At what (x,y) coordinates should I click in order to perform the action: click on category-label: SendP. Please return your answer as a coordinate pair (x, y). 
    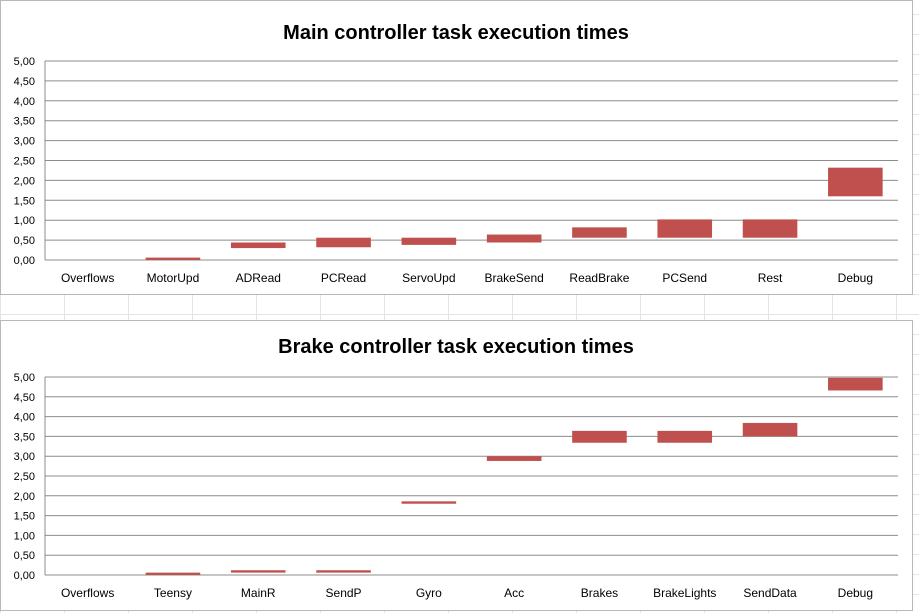
    Looking at the image, I should click on (344, 593).